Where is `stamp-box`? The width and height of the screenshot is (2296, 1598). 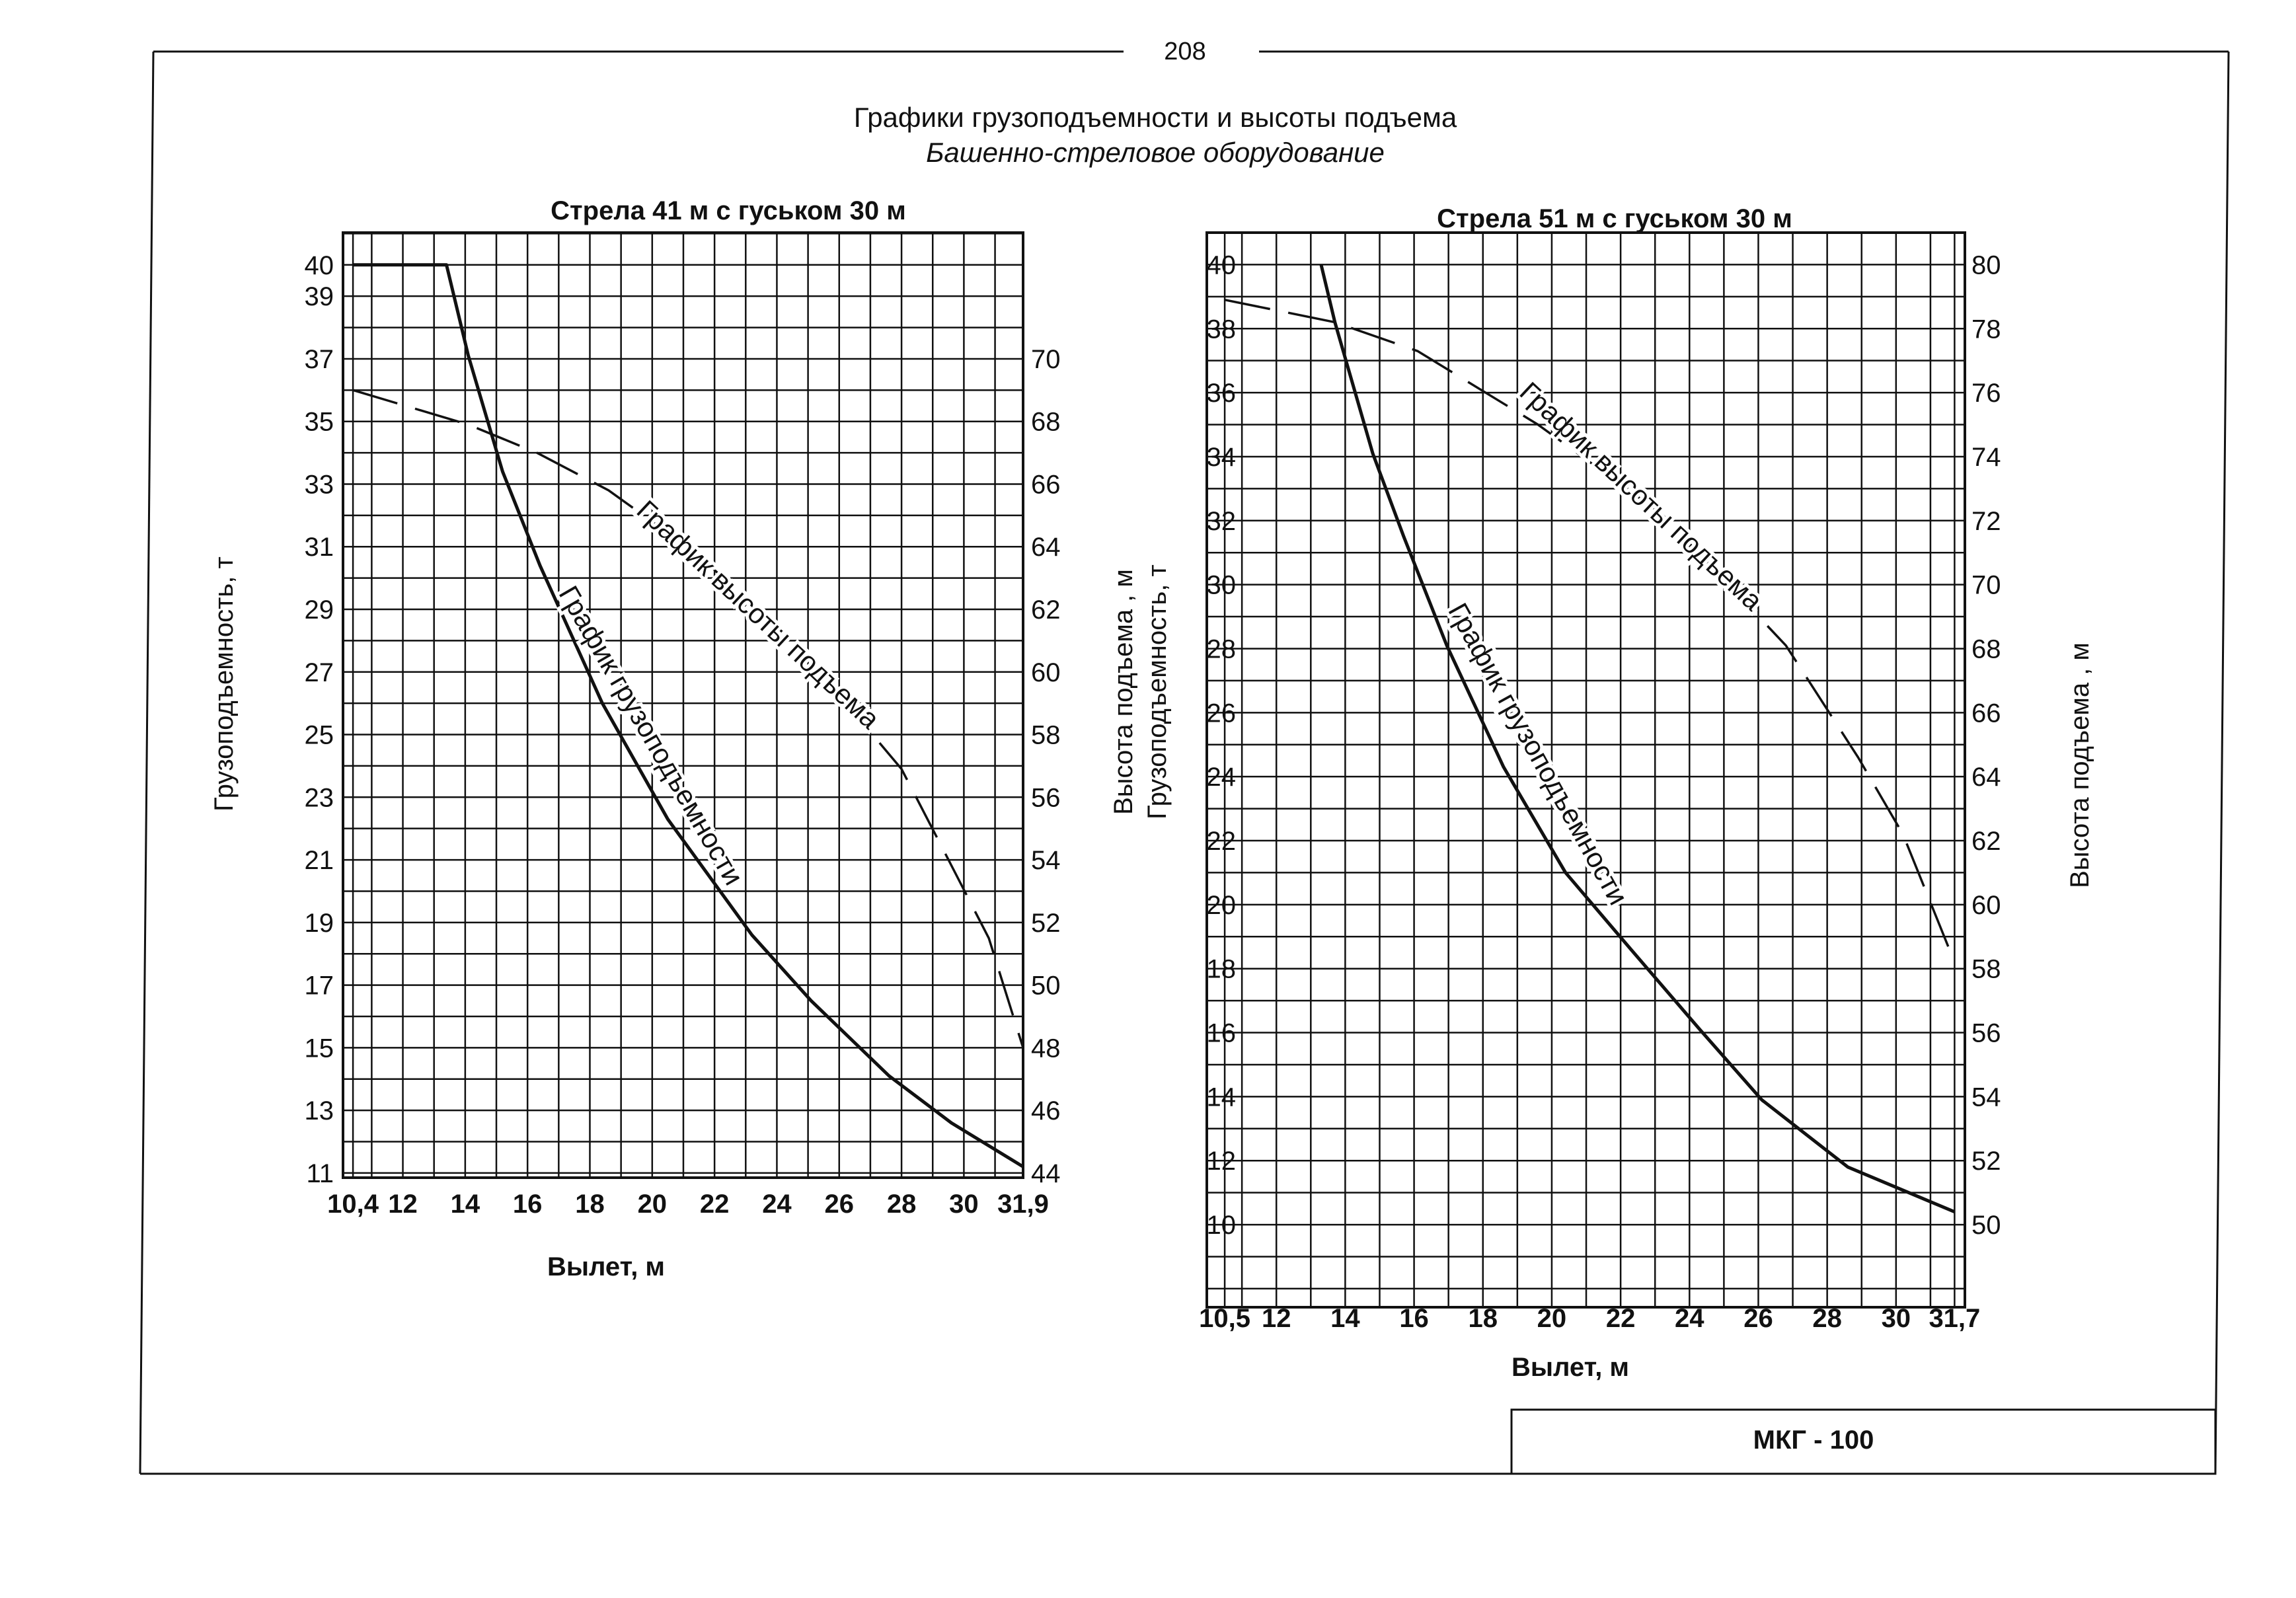 stamp-box is located at coordinates (1863, 1441).